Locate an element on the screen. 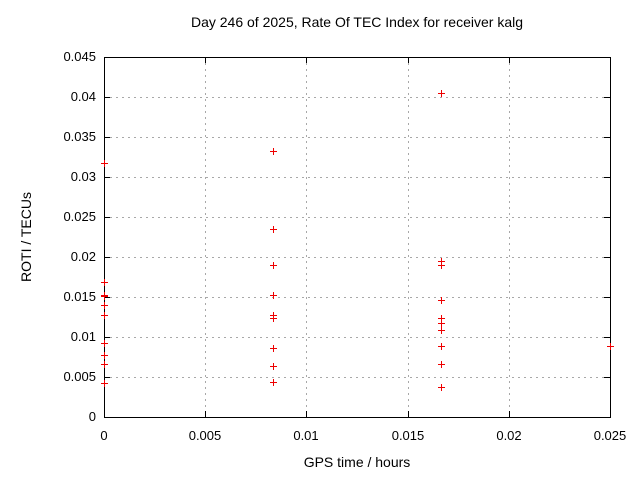 The image size is (640, 480). y-tick-label: 0.02 is located at coordinates (83, 256).